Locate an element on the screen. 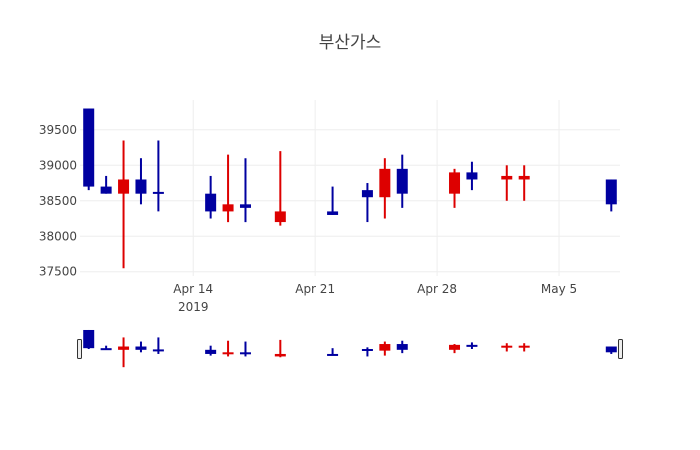 Image resolution: width=700 pixels, height=450 pixels. y-axis: 37500 38000 38500 39000 39500 is located at coordinates (58, 201).